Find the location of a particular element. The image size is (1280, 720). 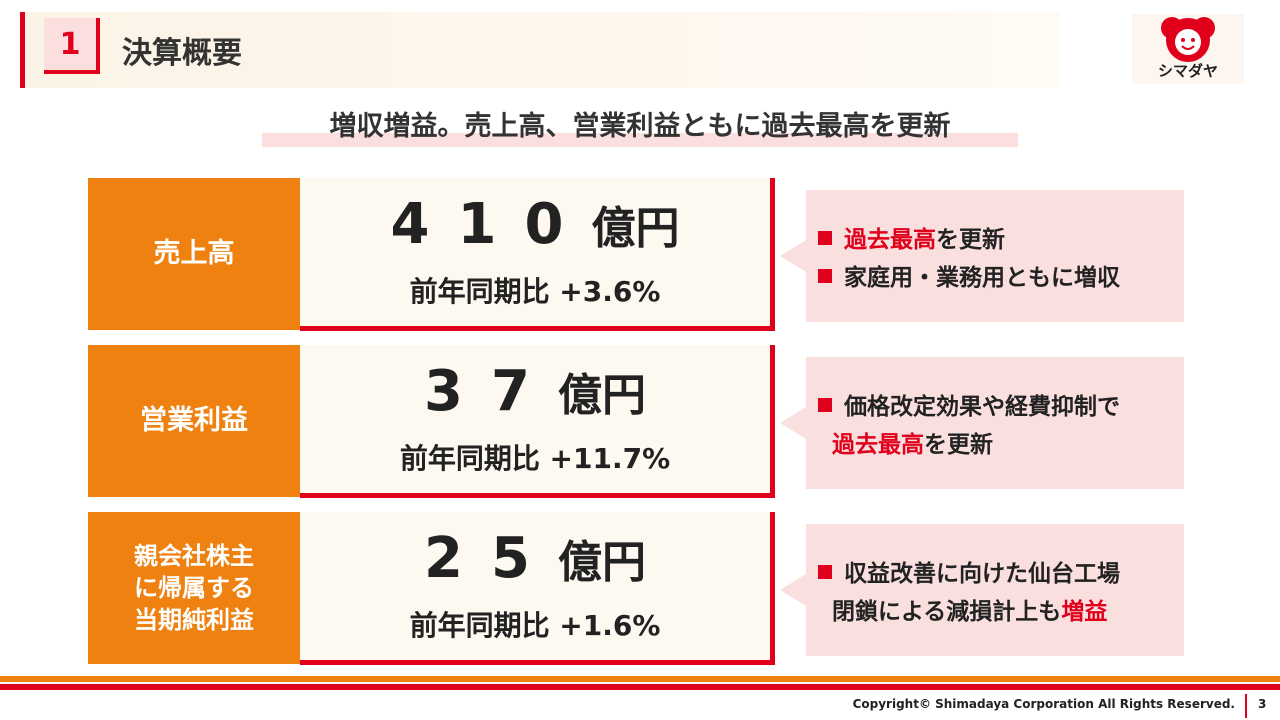

headline-underline is located at coordinates (640, 140).